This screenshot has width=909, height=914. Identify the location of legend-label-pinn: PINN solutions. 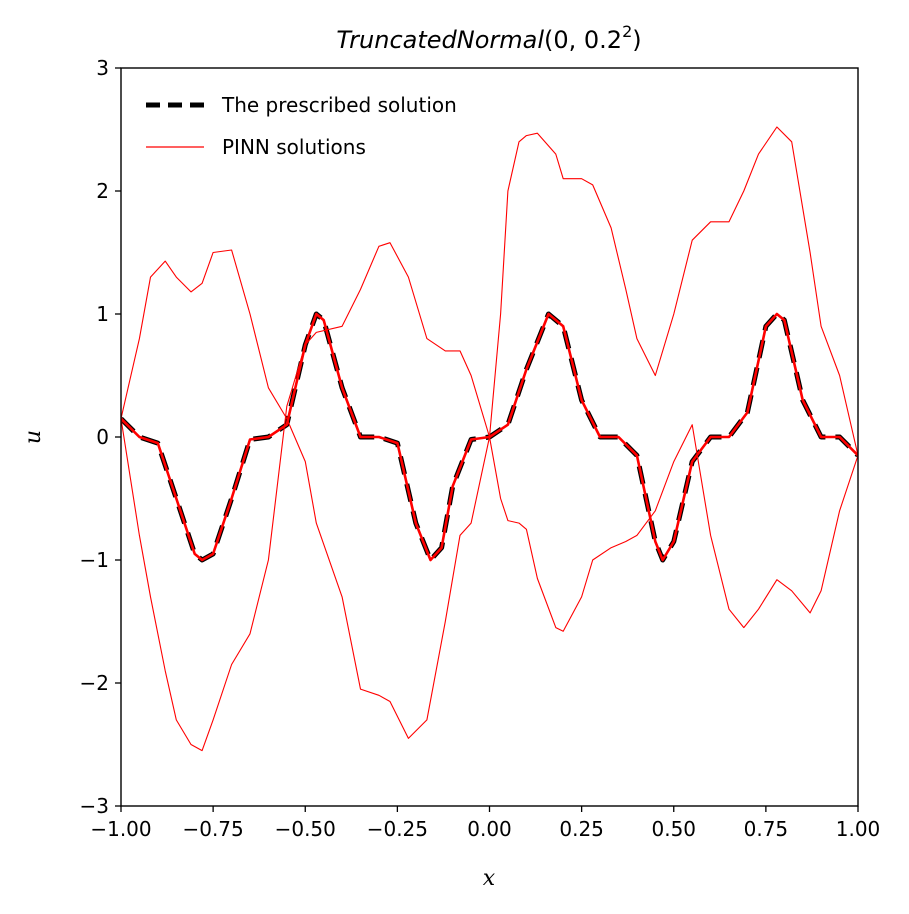
(294, 147).